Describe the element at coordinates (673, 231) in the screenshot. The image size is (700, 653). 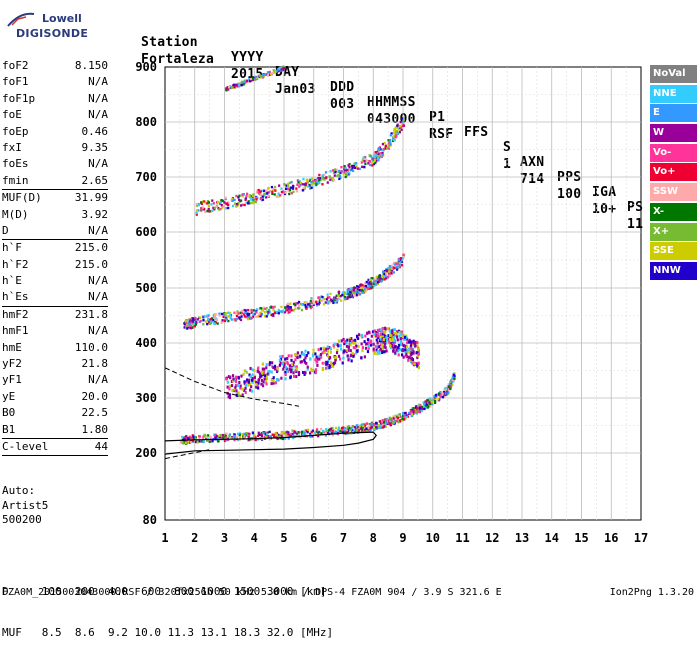
I see `legend-item: X+` at that location.